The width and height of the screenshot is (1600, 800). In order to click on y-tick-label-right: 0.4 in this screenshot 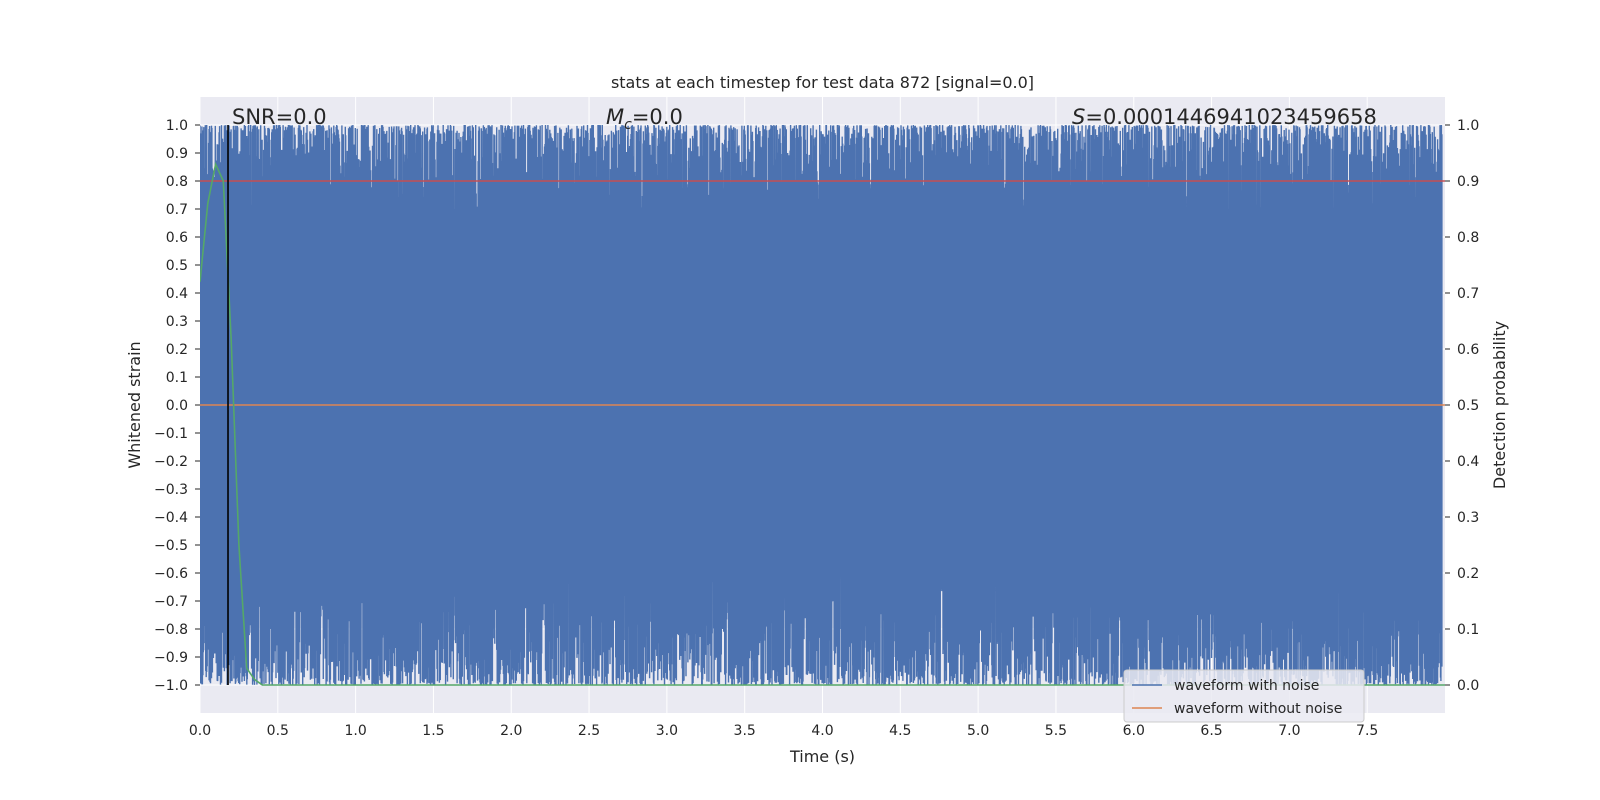, I will do `click(1468, 462)`.